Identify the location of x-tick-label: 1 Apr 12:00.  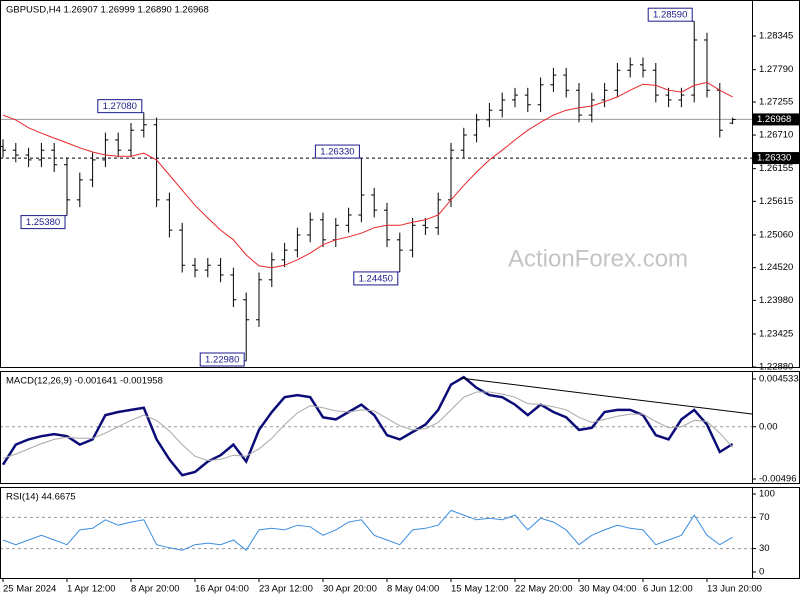
(91, 589).